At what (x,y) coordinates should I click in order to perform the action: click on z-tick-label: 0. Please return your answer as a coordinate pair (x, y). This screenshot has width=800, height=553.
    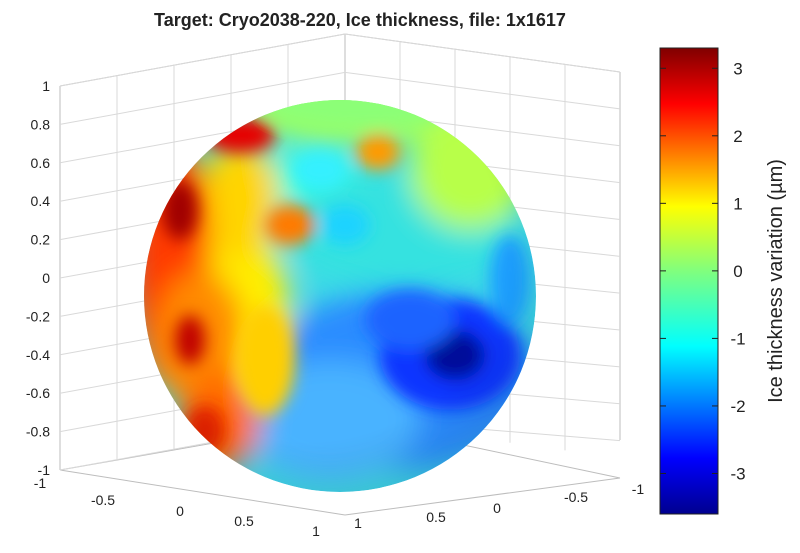
    Looking at the image, I should click on (46, 278).